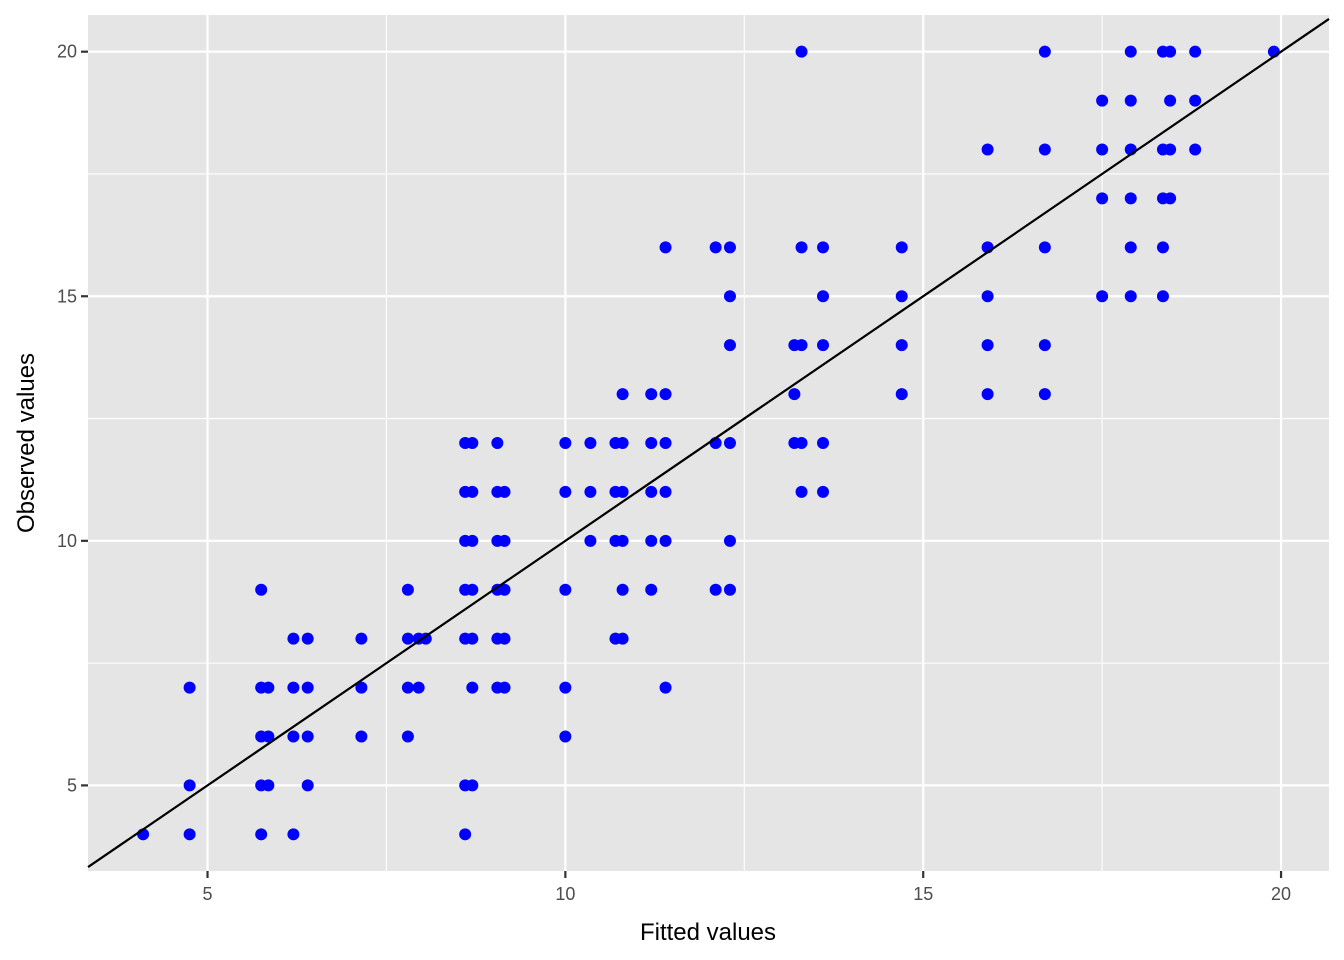 The height and width of the screenshot is (960, 1344). I want to click on y-tick-label: 10, so click(67, 541).